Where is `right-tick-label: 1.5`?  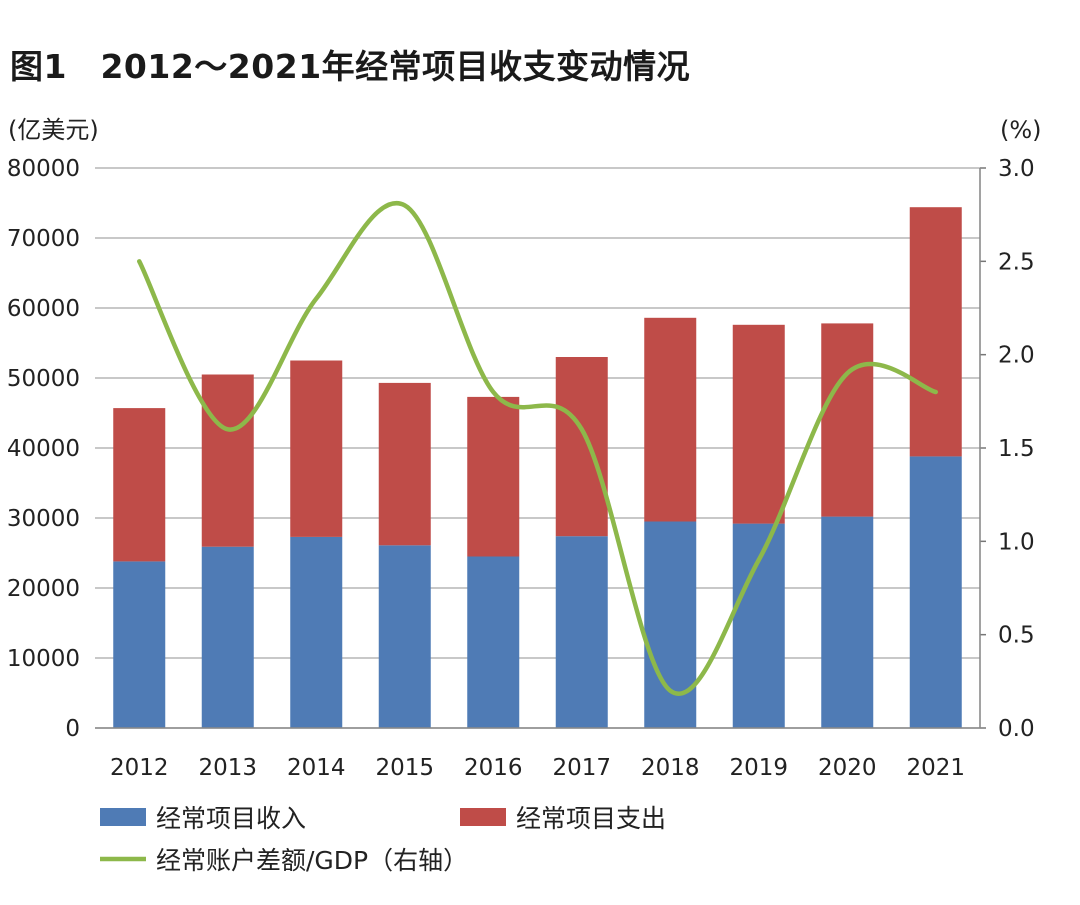 right-tick-label: 1.5 is located at coordinates (1016, 449).